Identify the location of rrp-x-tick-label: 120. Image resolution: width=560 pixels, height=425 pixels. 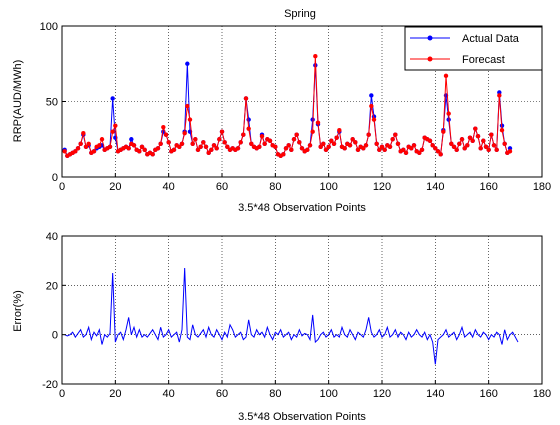
(382, 187).